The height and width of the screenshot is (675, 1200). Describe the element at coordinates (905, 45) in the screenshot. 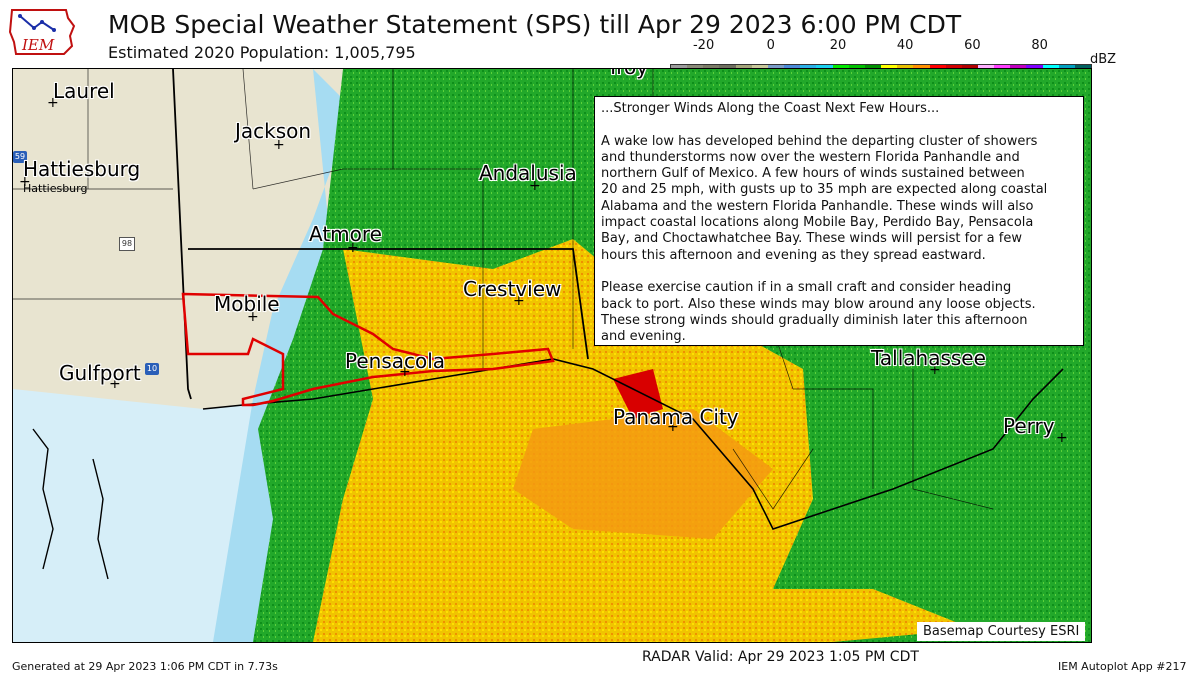

I see `colorbar-tick-label: 40` at that location.